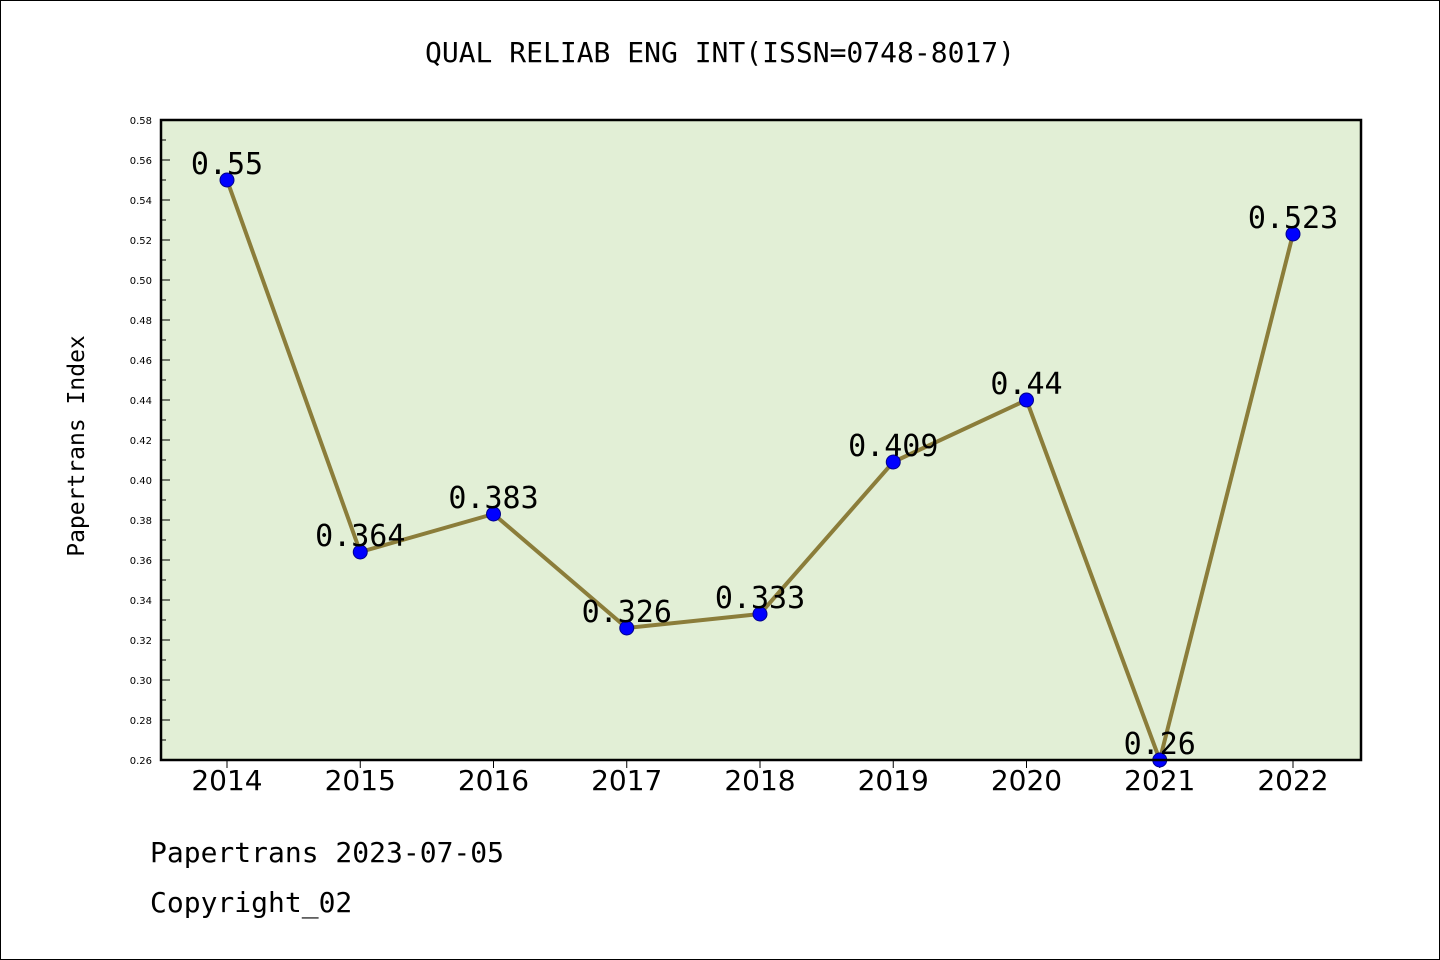  I want to click on data-label: 0.409, so click(893, 446).